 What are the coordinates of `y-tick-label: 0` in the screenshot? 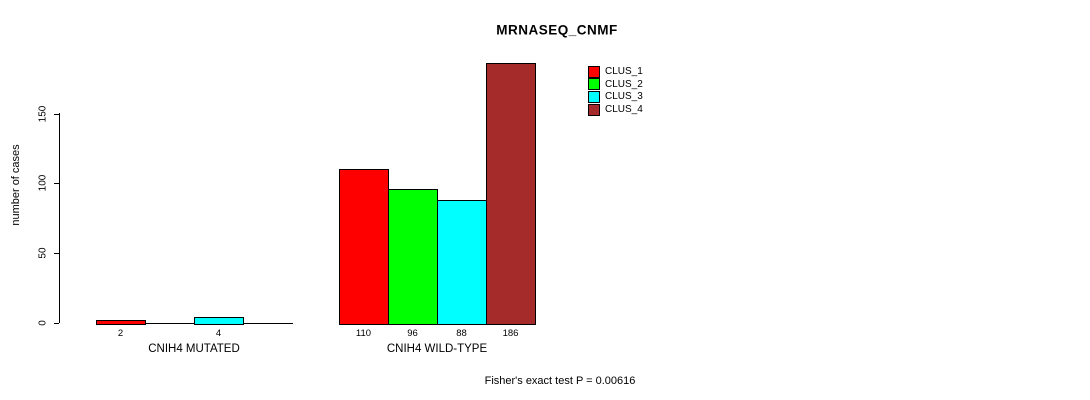 It's located at (43, 323).